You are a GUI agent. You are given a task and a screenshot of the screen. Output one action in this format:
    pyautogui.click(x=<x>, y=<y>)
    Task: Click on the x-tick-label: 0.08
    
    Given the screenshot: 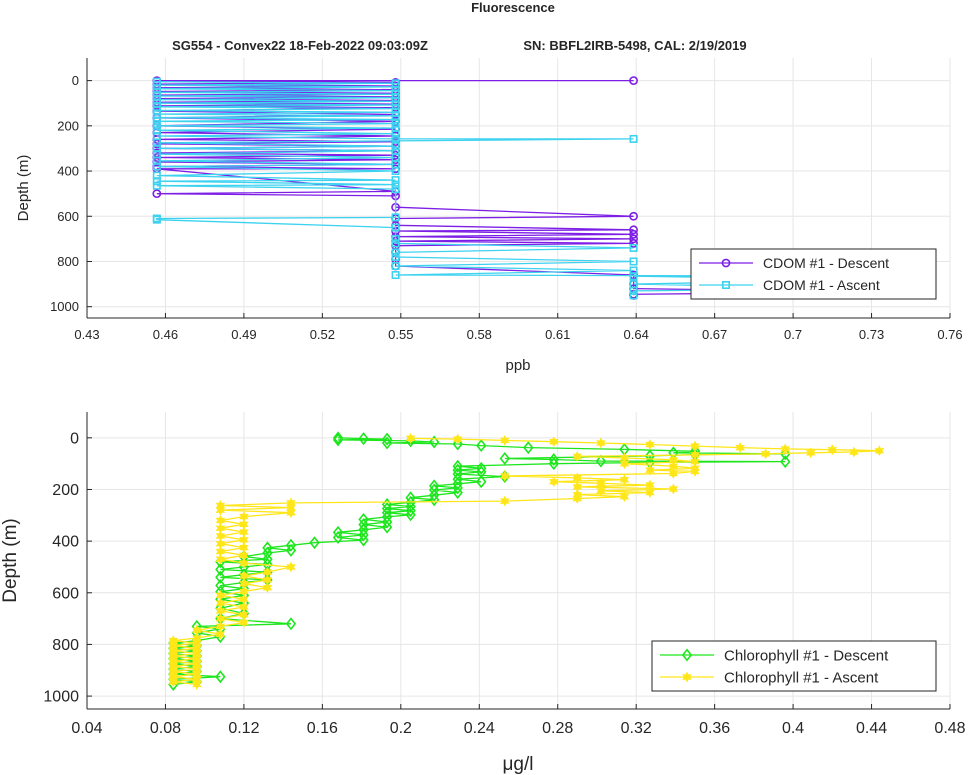 What is the action you would take?
    pyautogui.click(x=165, y=728)
    